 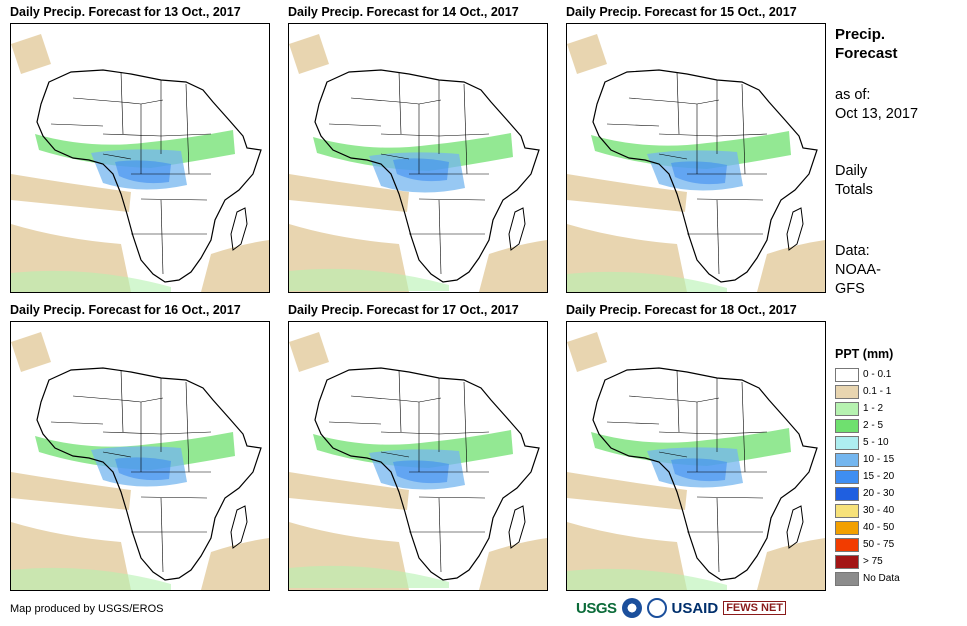 I want to click on legend-label: 40 - 50, so click(x=879, y=527).